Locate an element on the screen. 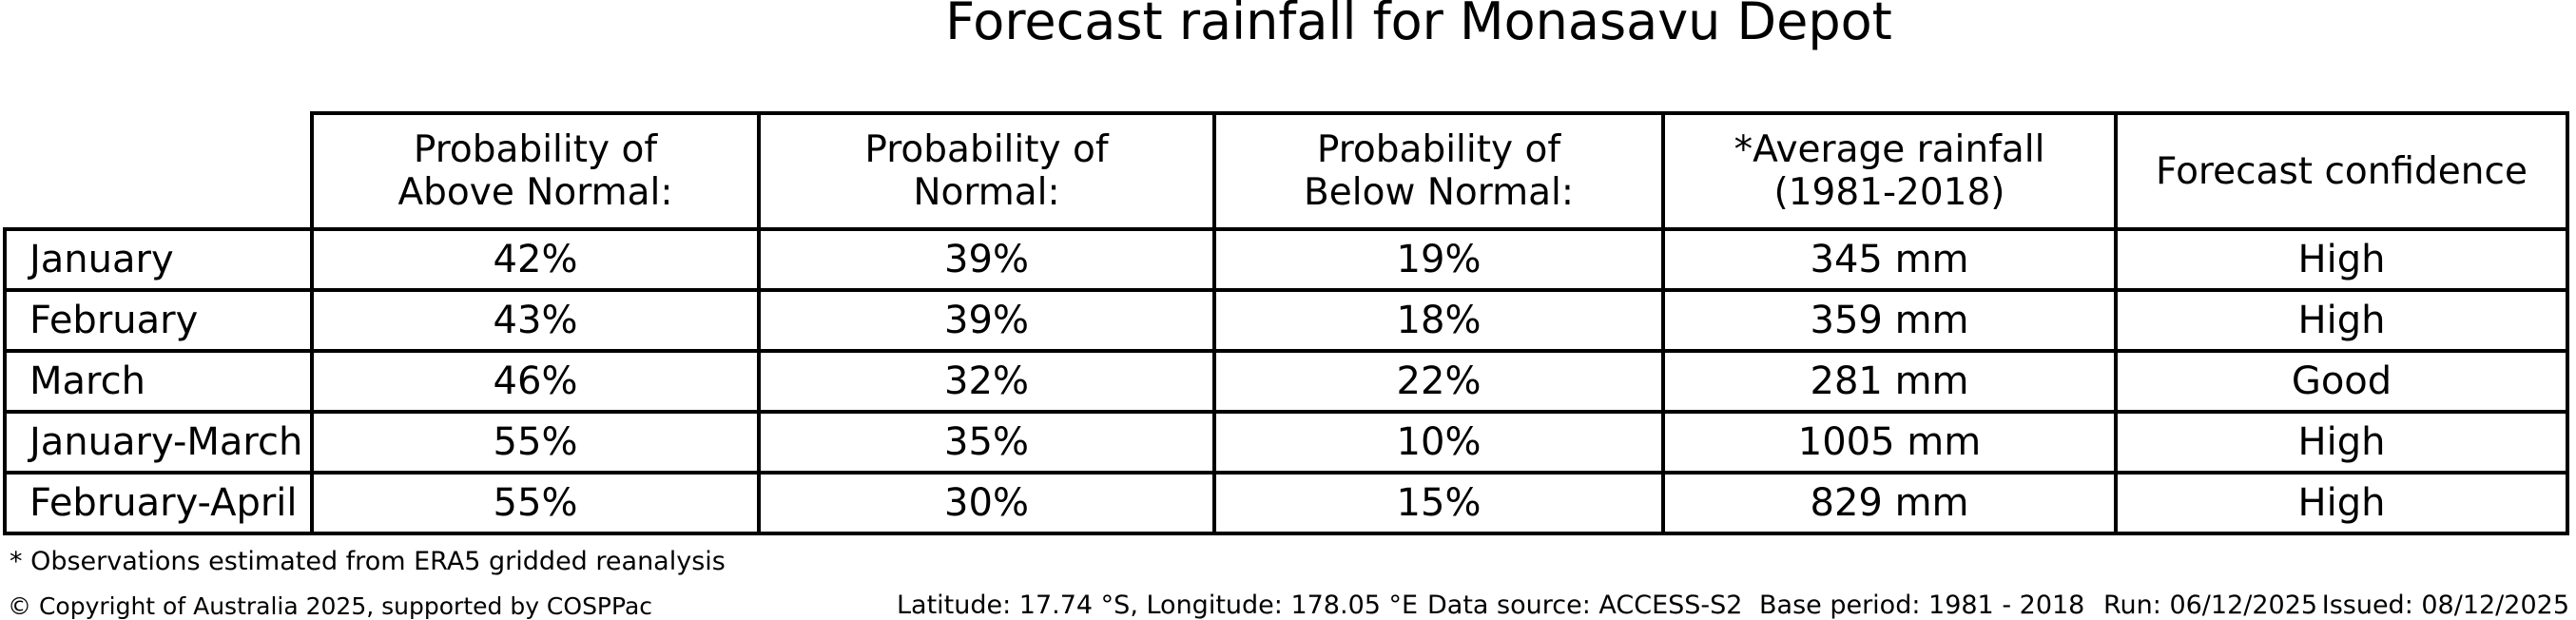  table-row: February-April 55% 30% 15% 829 mm High is located at coordinates (1286, 503).